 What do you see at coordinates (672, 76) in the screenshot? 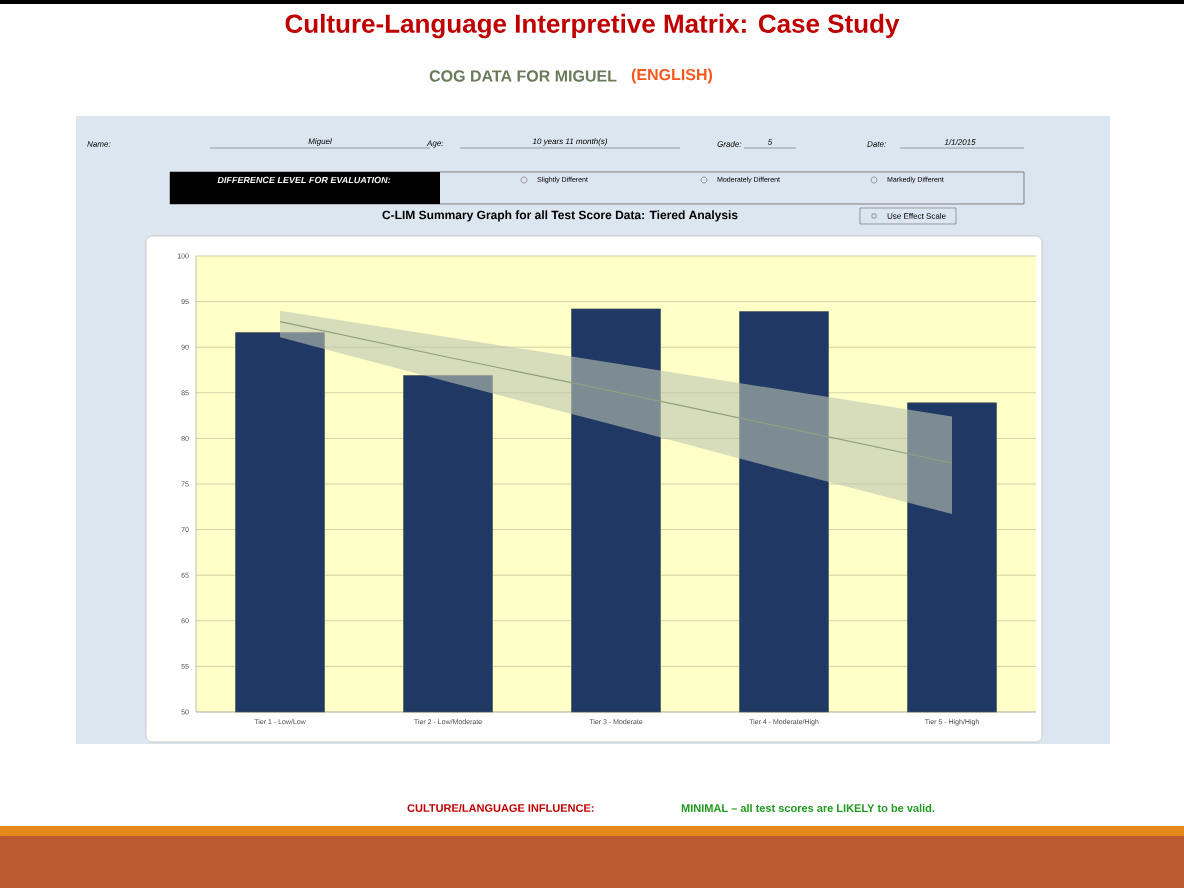
I see `text: (ENGLISH)` at bounding box center [672, 76].